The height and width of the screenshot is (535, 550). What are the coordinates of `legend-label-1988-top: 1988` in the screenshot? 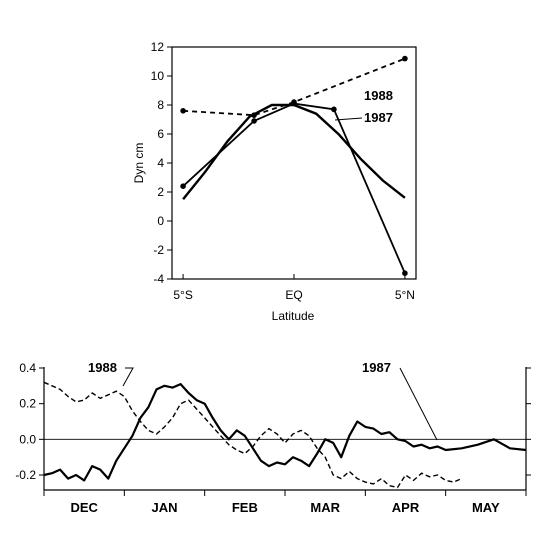 It's located at (378, 95).